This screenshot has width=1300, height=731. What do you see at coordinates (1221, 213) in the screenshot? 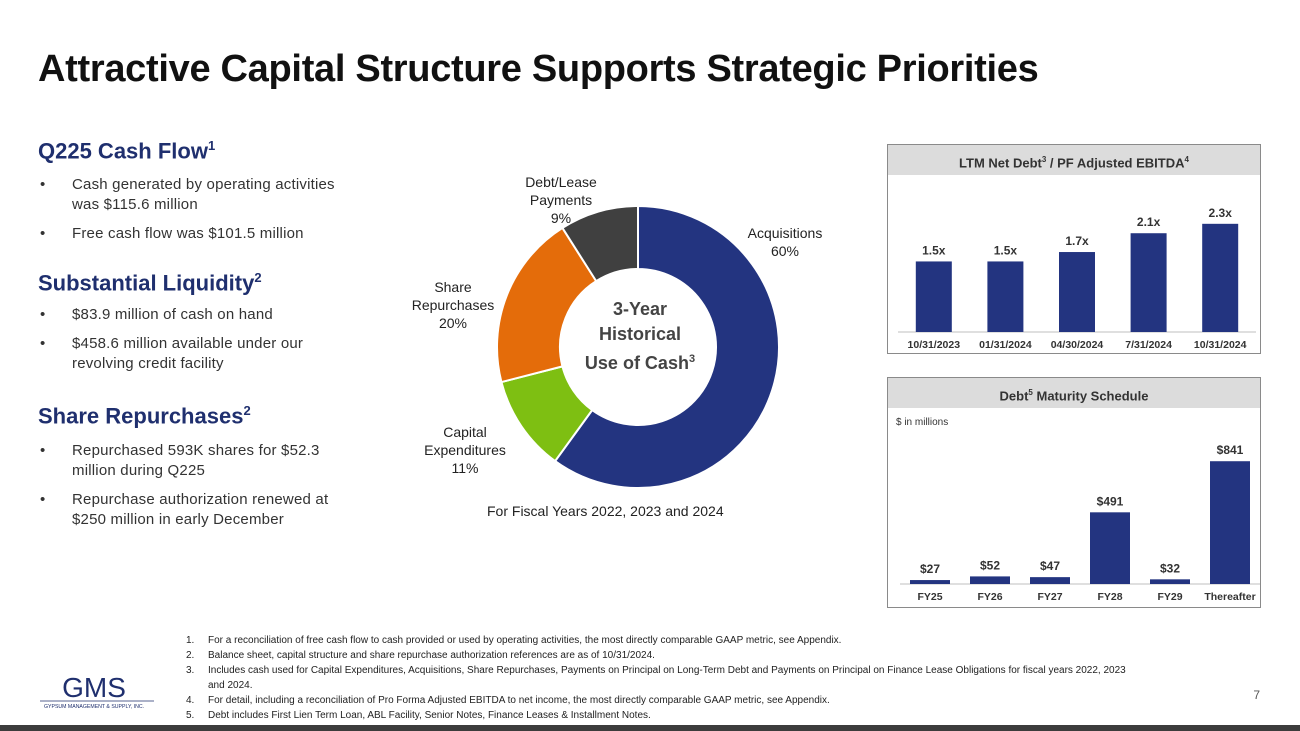
I see `bar-value-label: 2.3x` at bounding box center [1221, 213].